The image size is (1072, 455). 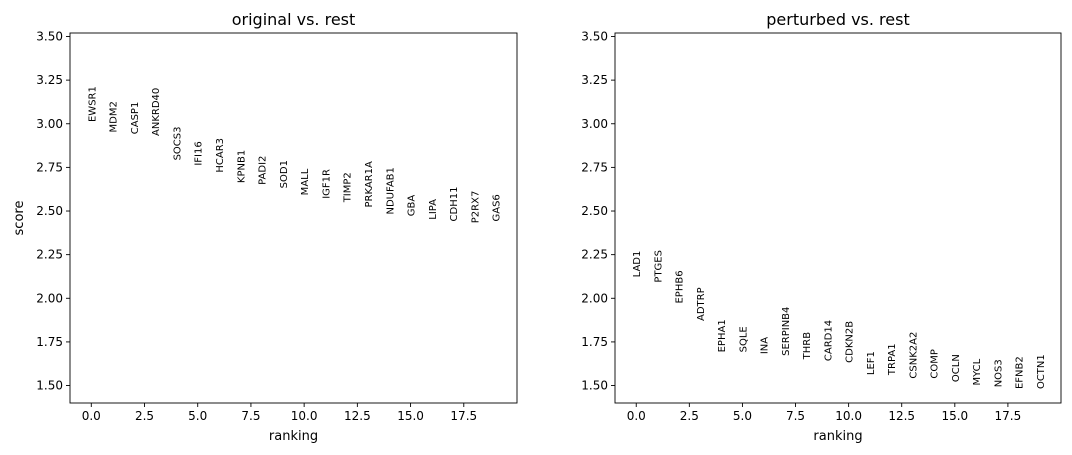 I want to click on gene-label-socs3: SOCS3, so click(x=177, y=143).